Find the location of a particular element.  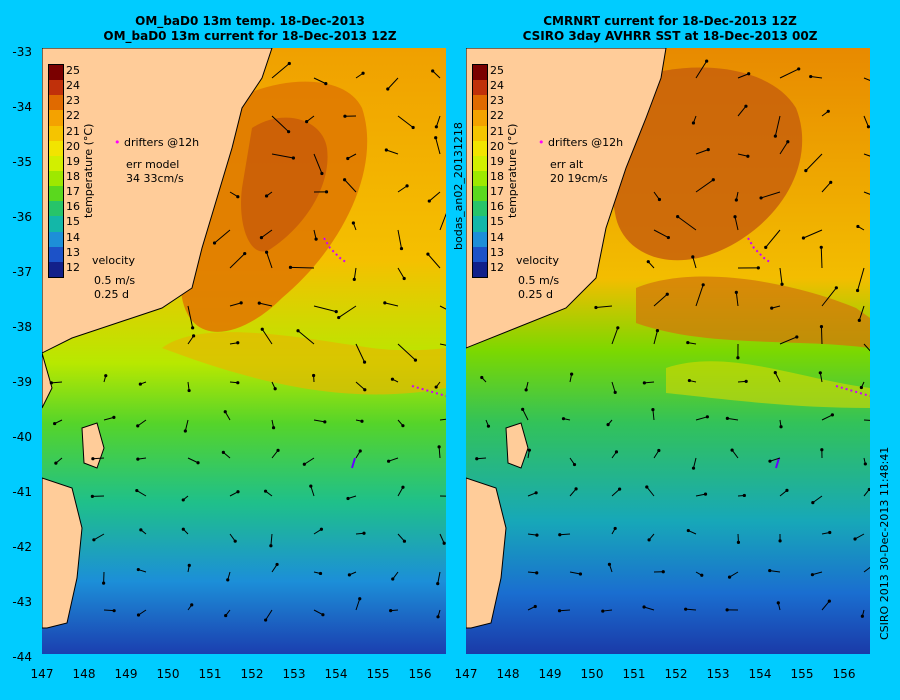

right-warm-eddy is located at coordinates (703, 164).